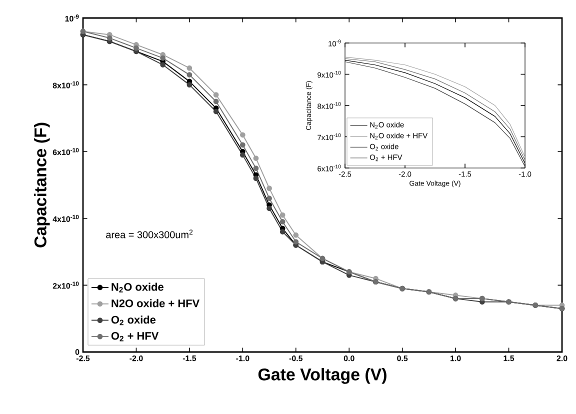  I want to click on legend-label: O$_{2}$ + HFV, so click(135, 337).